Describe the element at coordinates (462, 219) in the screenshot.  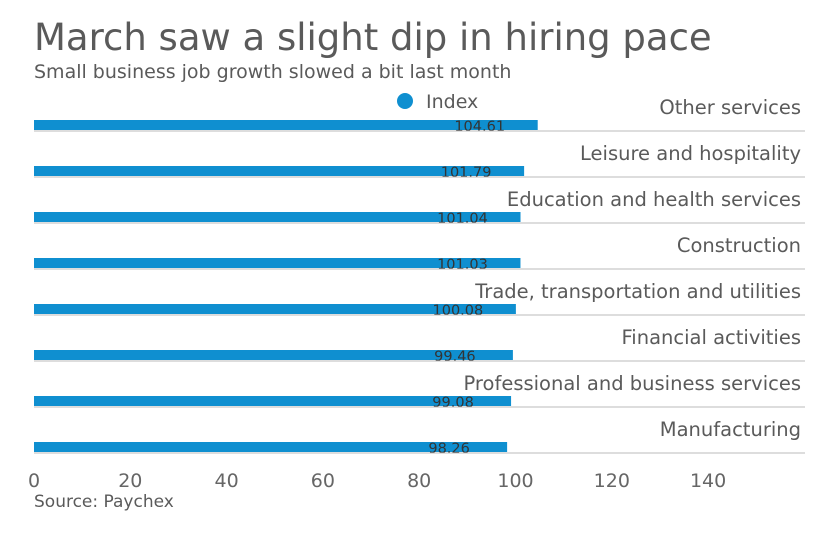
I see `value-label: 101.04` at that location.